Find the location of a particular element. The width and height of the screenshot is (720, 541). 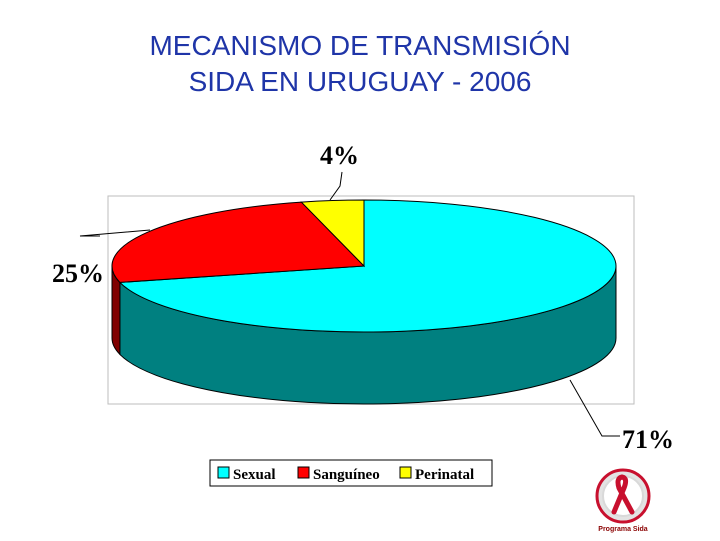

data-label-sanguíneo: 25% is located at coordinates (78, 273).